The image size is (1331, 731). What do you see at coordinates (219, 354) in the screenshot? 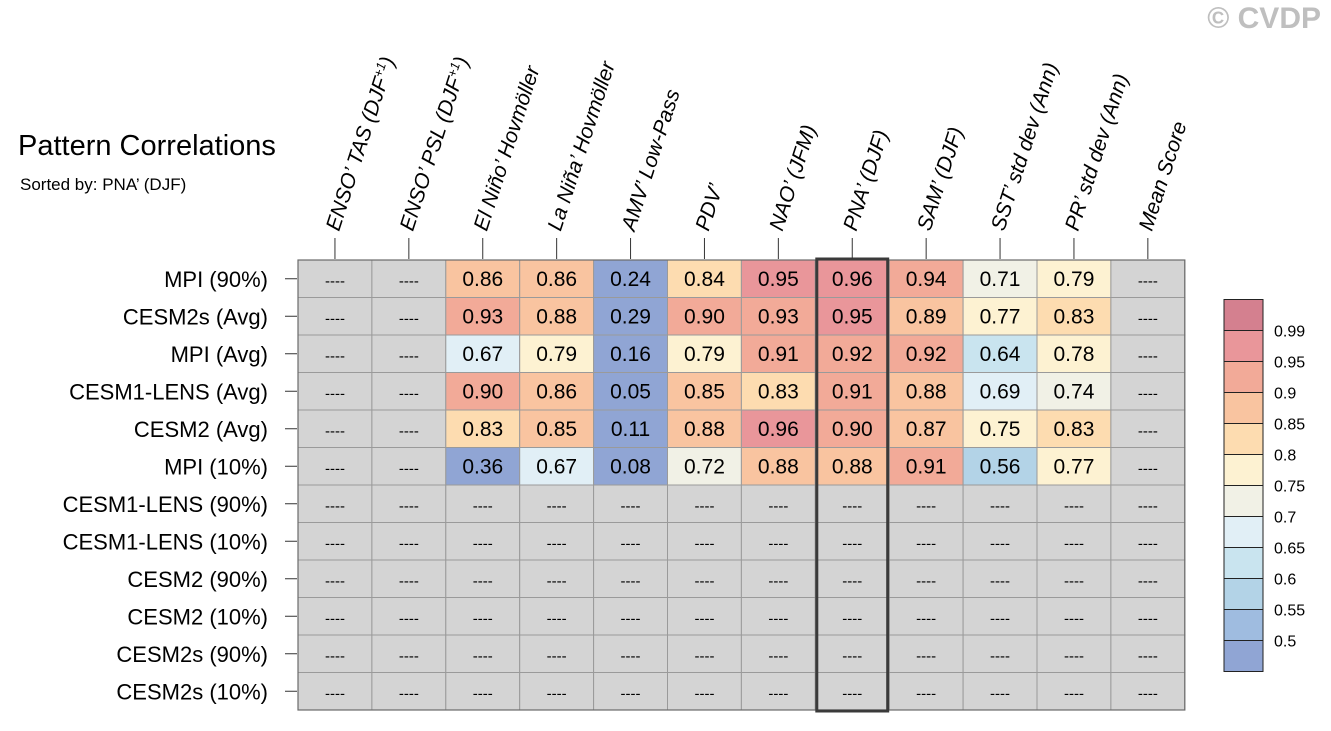
I see `row-label: MPI (Avg)` at bounding box center [219, 354].